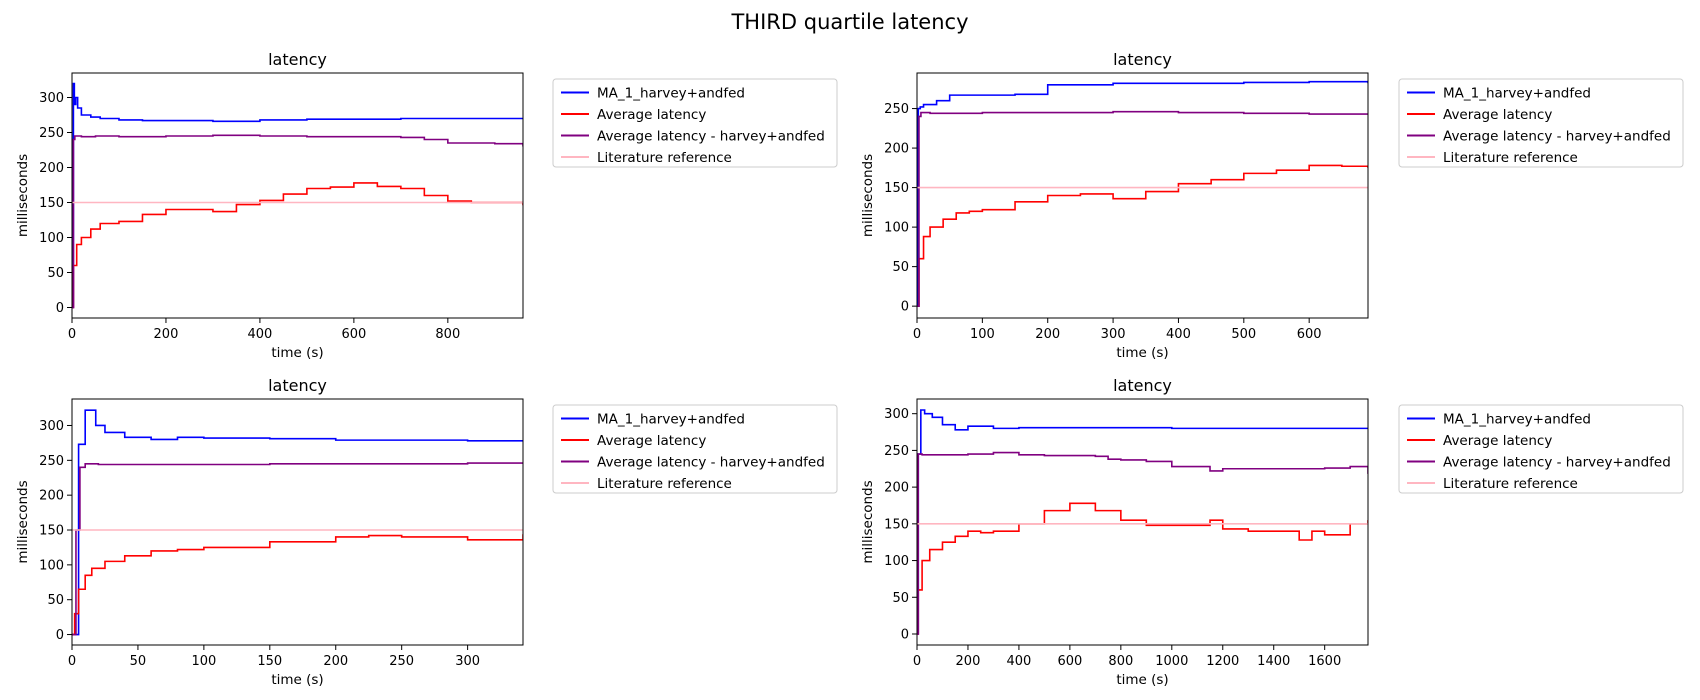 The width and height of the screenshot is (1700, 700). Describe the element at coordinates (1243, 334) in the screenshot. I see `x-tick-label: 500` at that location.